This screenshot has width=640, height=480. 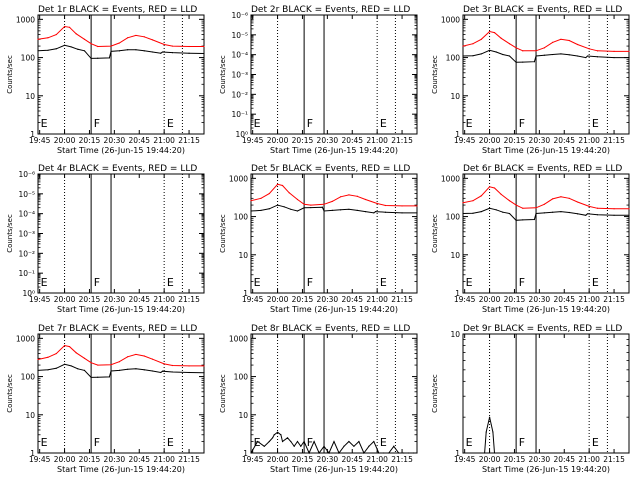 I want to click on series-lld, so click(x=120, y=355).